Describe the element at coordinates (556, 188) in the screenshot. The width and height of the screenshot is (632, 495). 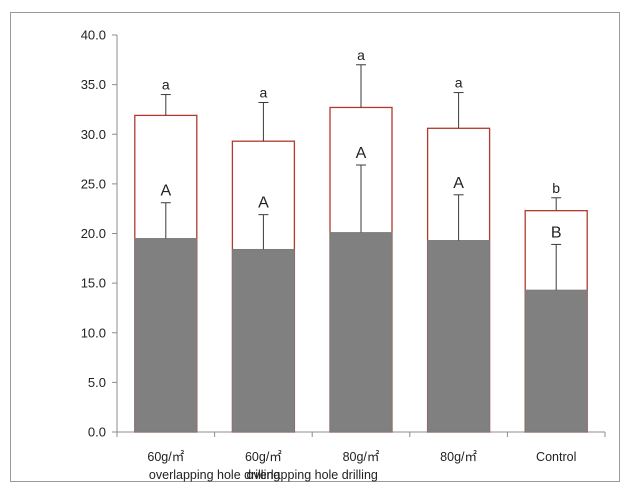
I see `significance-label-upper: b` at that location.